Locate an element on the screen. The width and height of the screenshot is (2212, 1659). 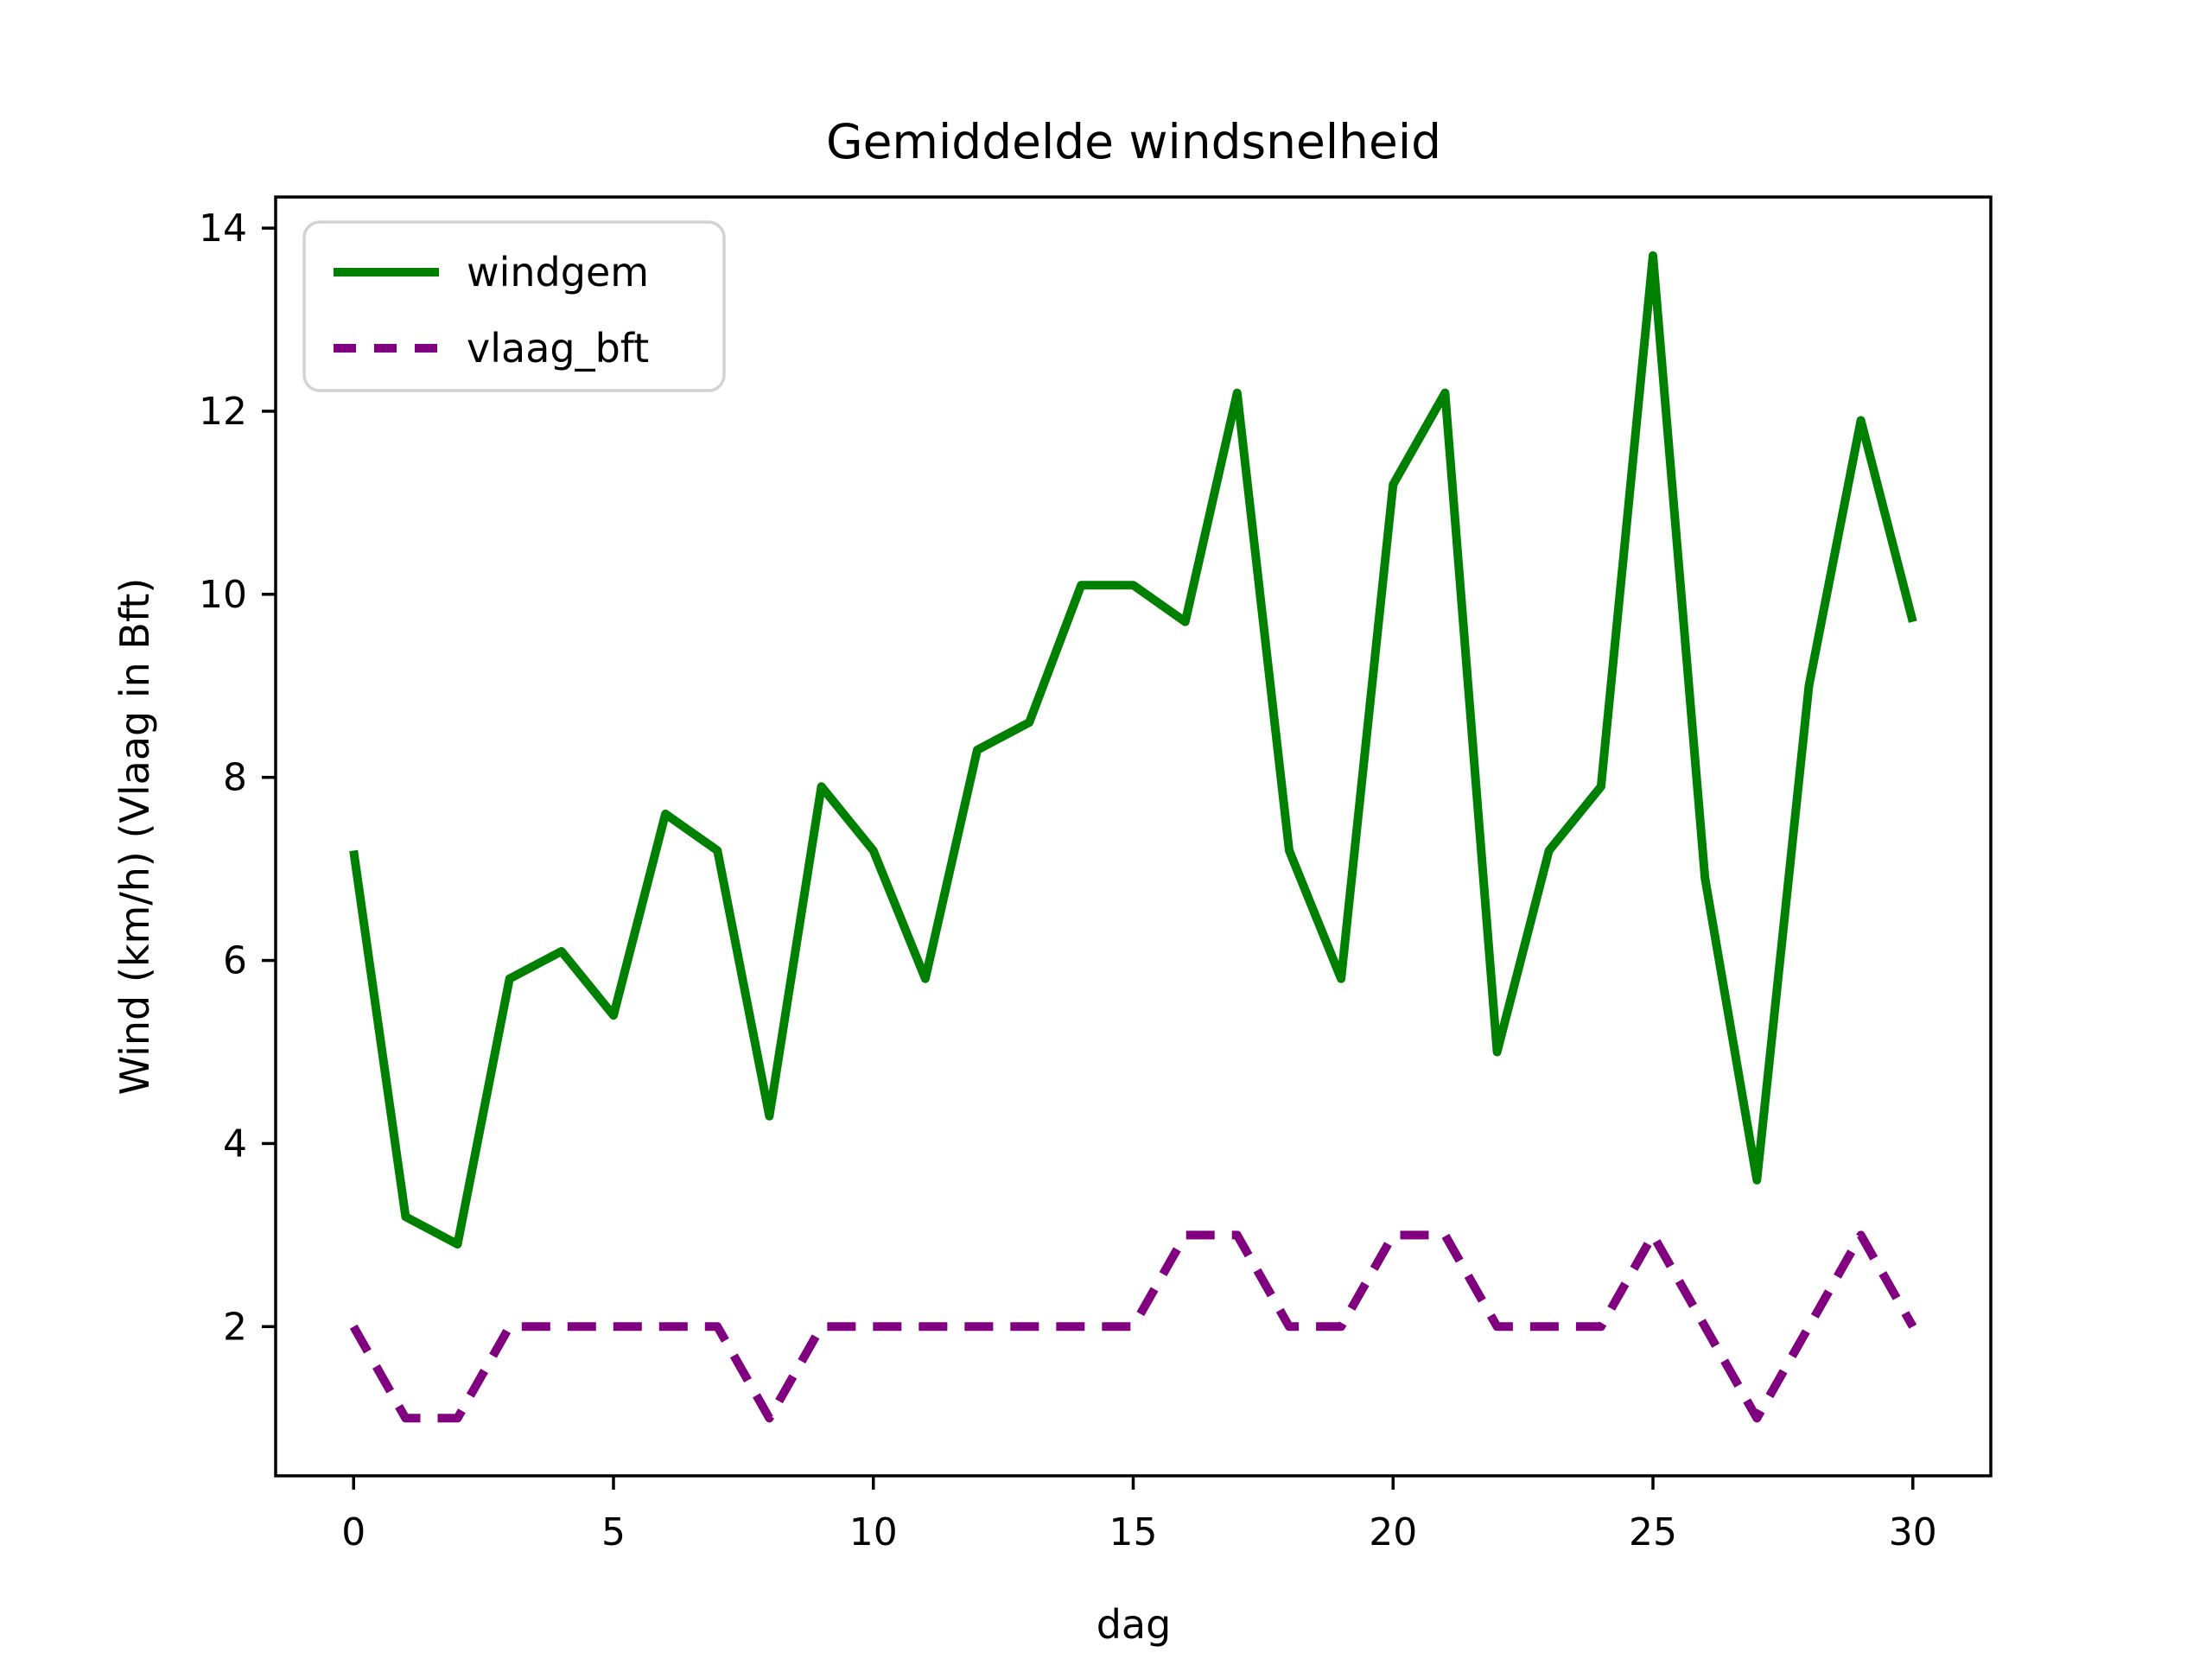
x-axis-ticks: 0 5 10 15 20 25 30 is located at coordinates (1139, 1515).